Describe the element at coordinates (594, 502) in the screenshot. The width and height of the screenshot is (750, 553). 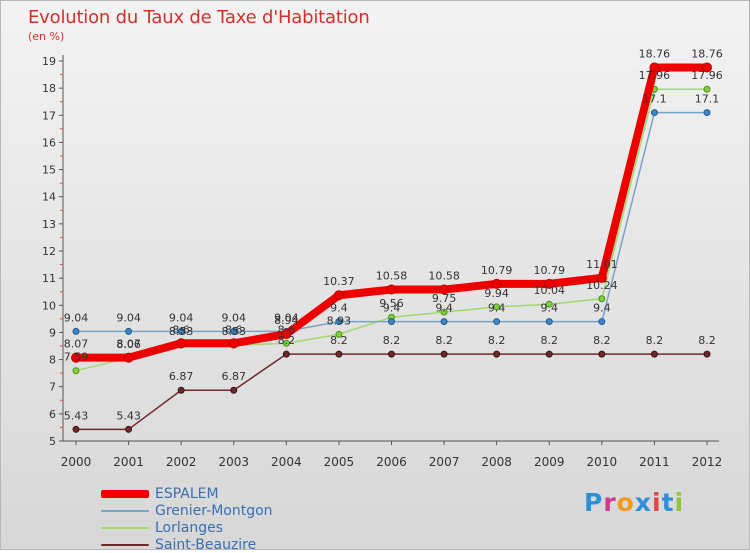
I see `logo-letter: P` at that location.